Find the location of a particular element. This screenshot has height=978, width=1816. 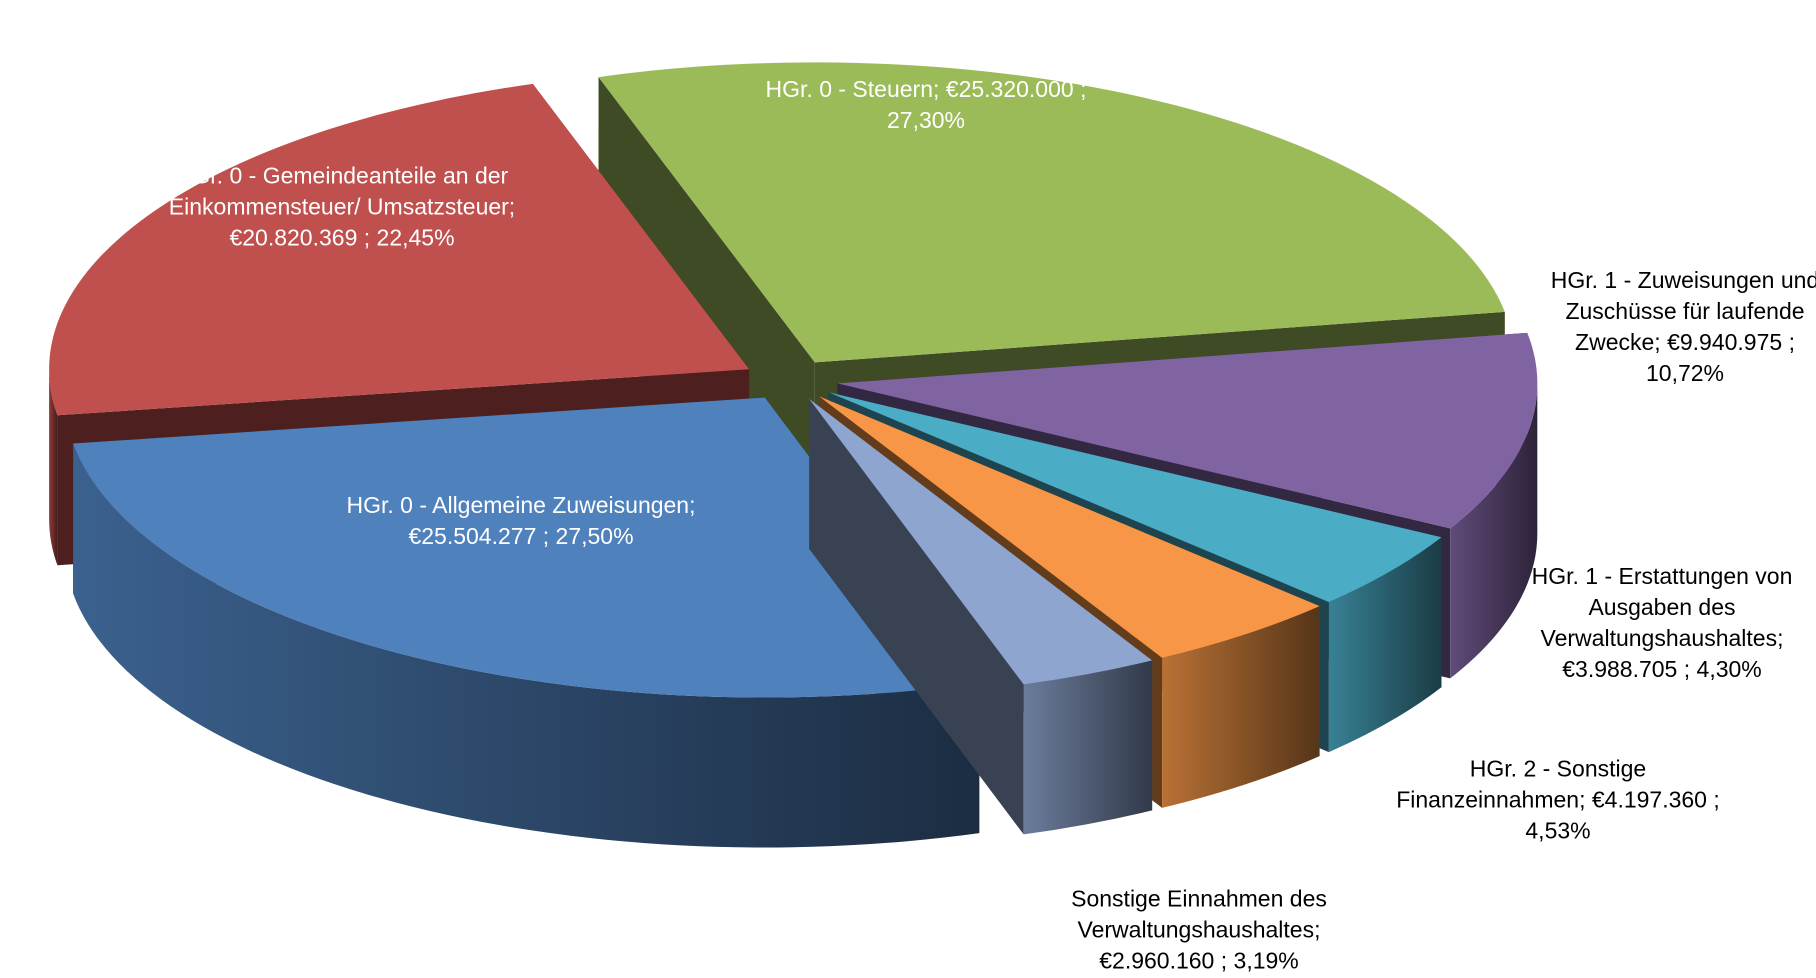

percentage-label: 4,30% is located at coordinates (1729, 669).